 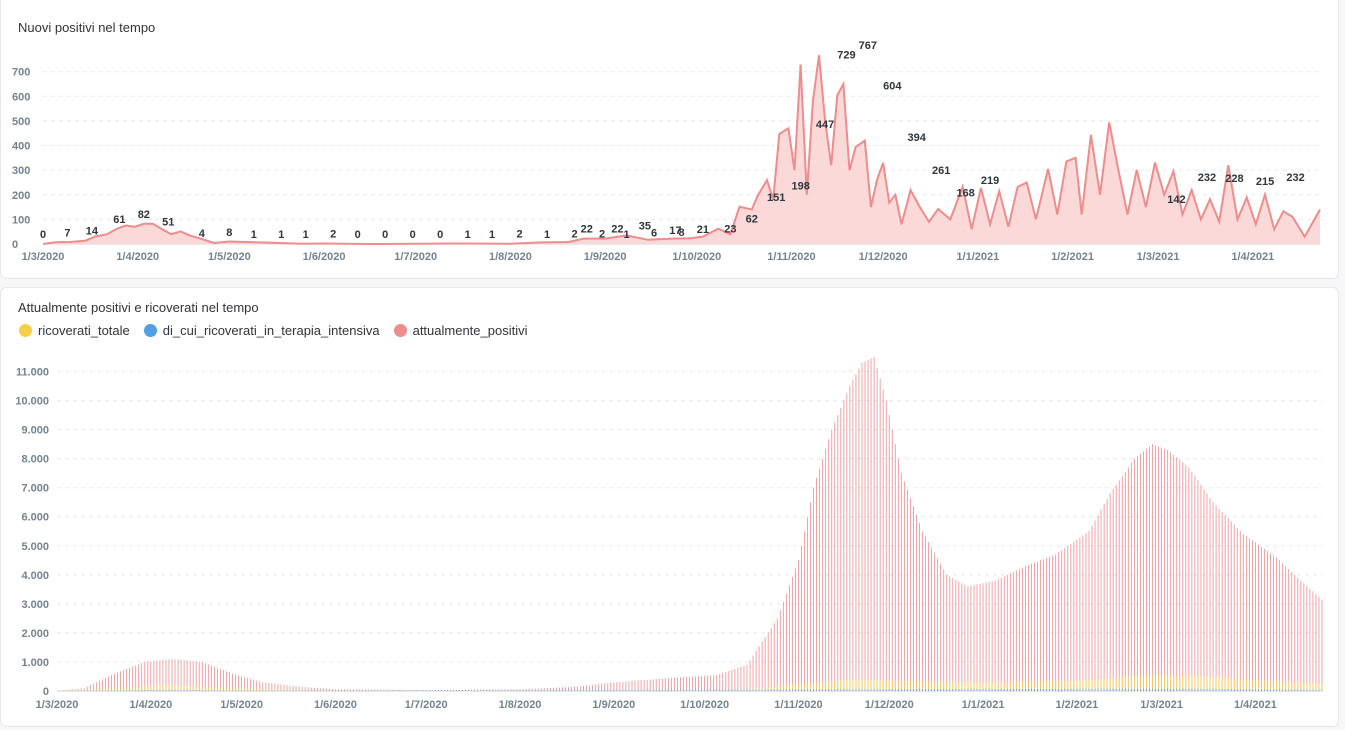 I want to click on y-tick-label: 200, so click(x=21, y=196).